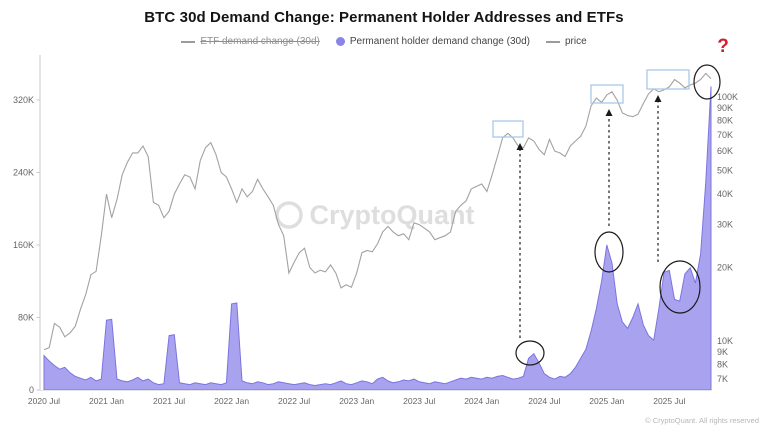  I want to click on right-tick-label: 9K, so click(722, 352).